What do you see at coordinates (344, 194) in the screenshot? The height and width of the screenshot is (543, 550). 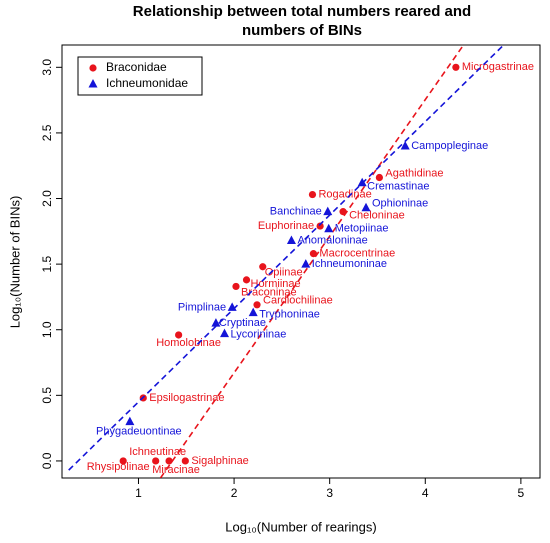 I see `point-label: Rogadinae` at bounding box center [344, 194].